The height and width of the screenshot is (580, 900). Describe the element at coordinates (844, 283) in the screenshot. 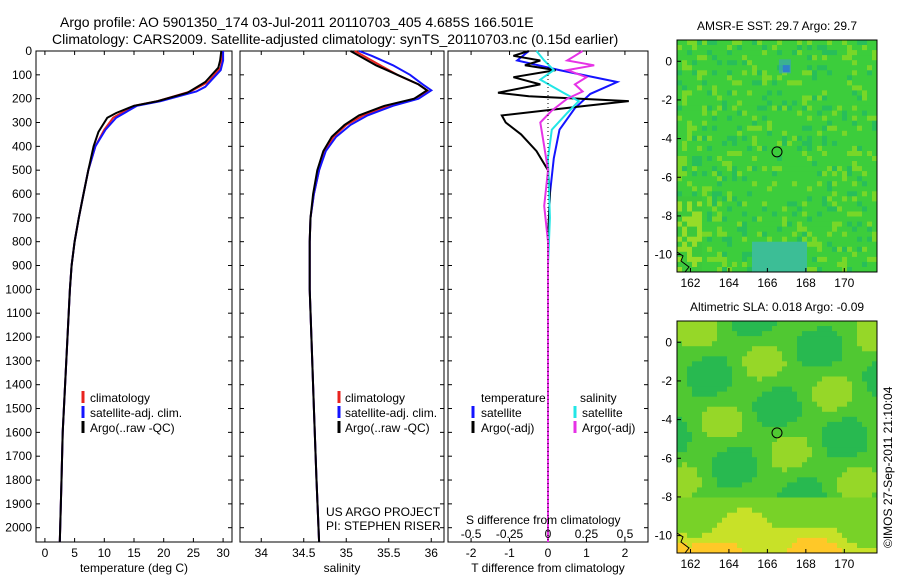

I see `x-tick-label: 170` at that location.